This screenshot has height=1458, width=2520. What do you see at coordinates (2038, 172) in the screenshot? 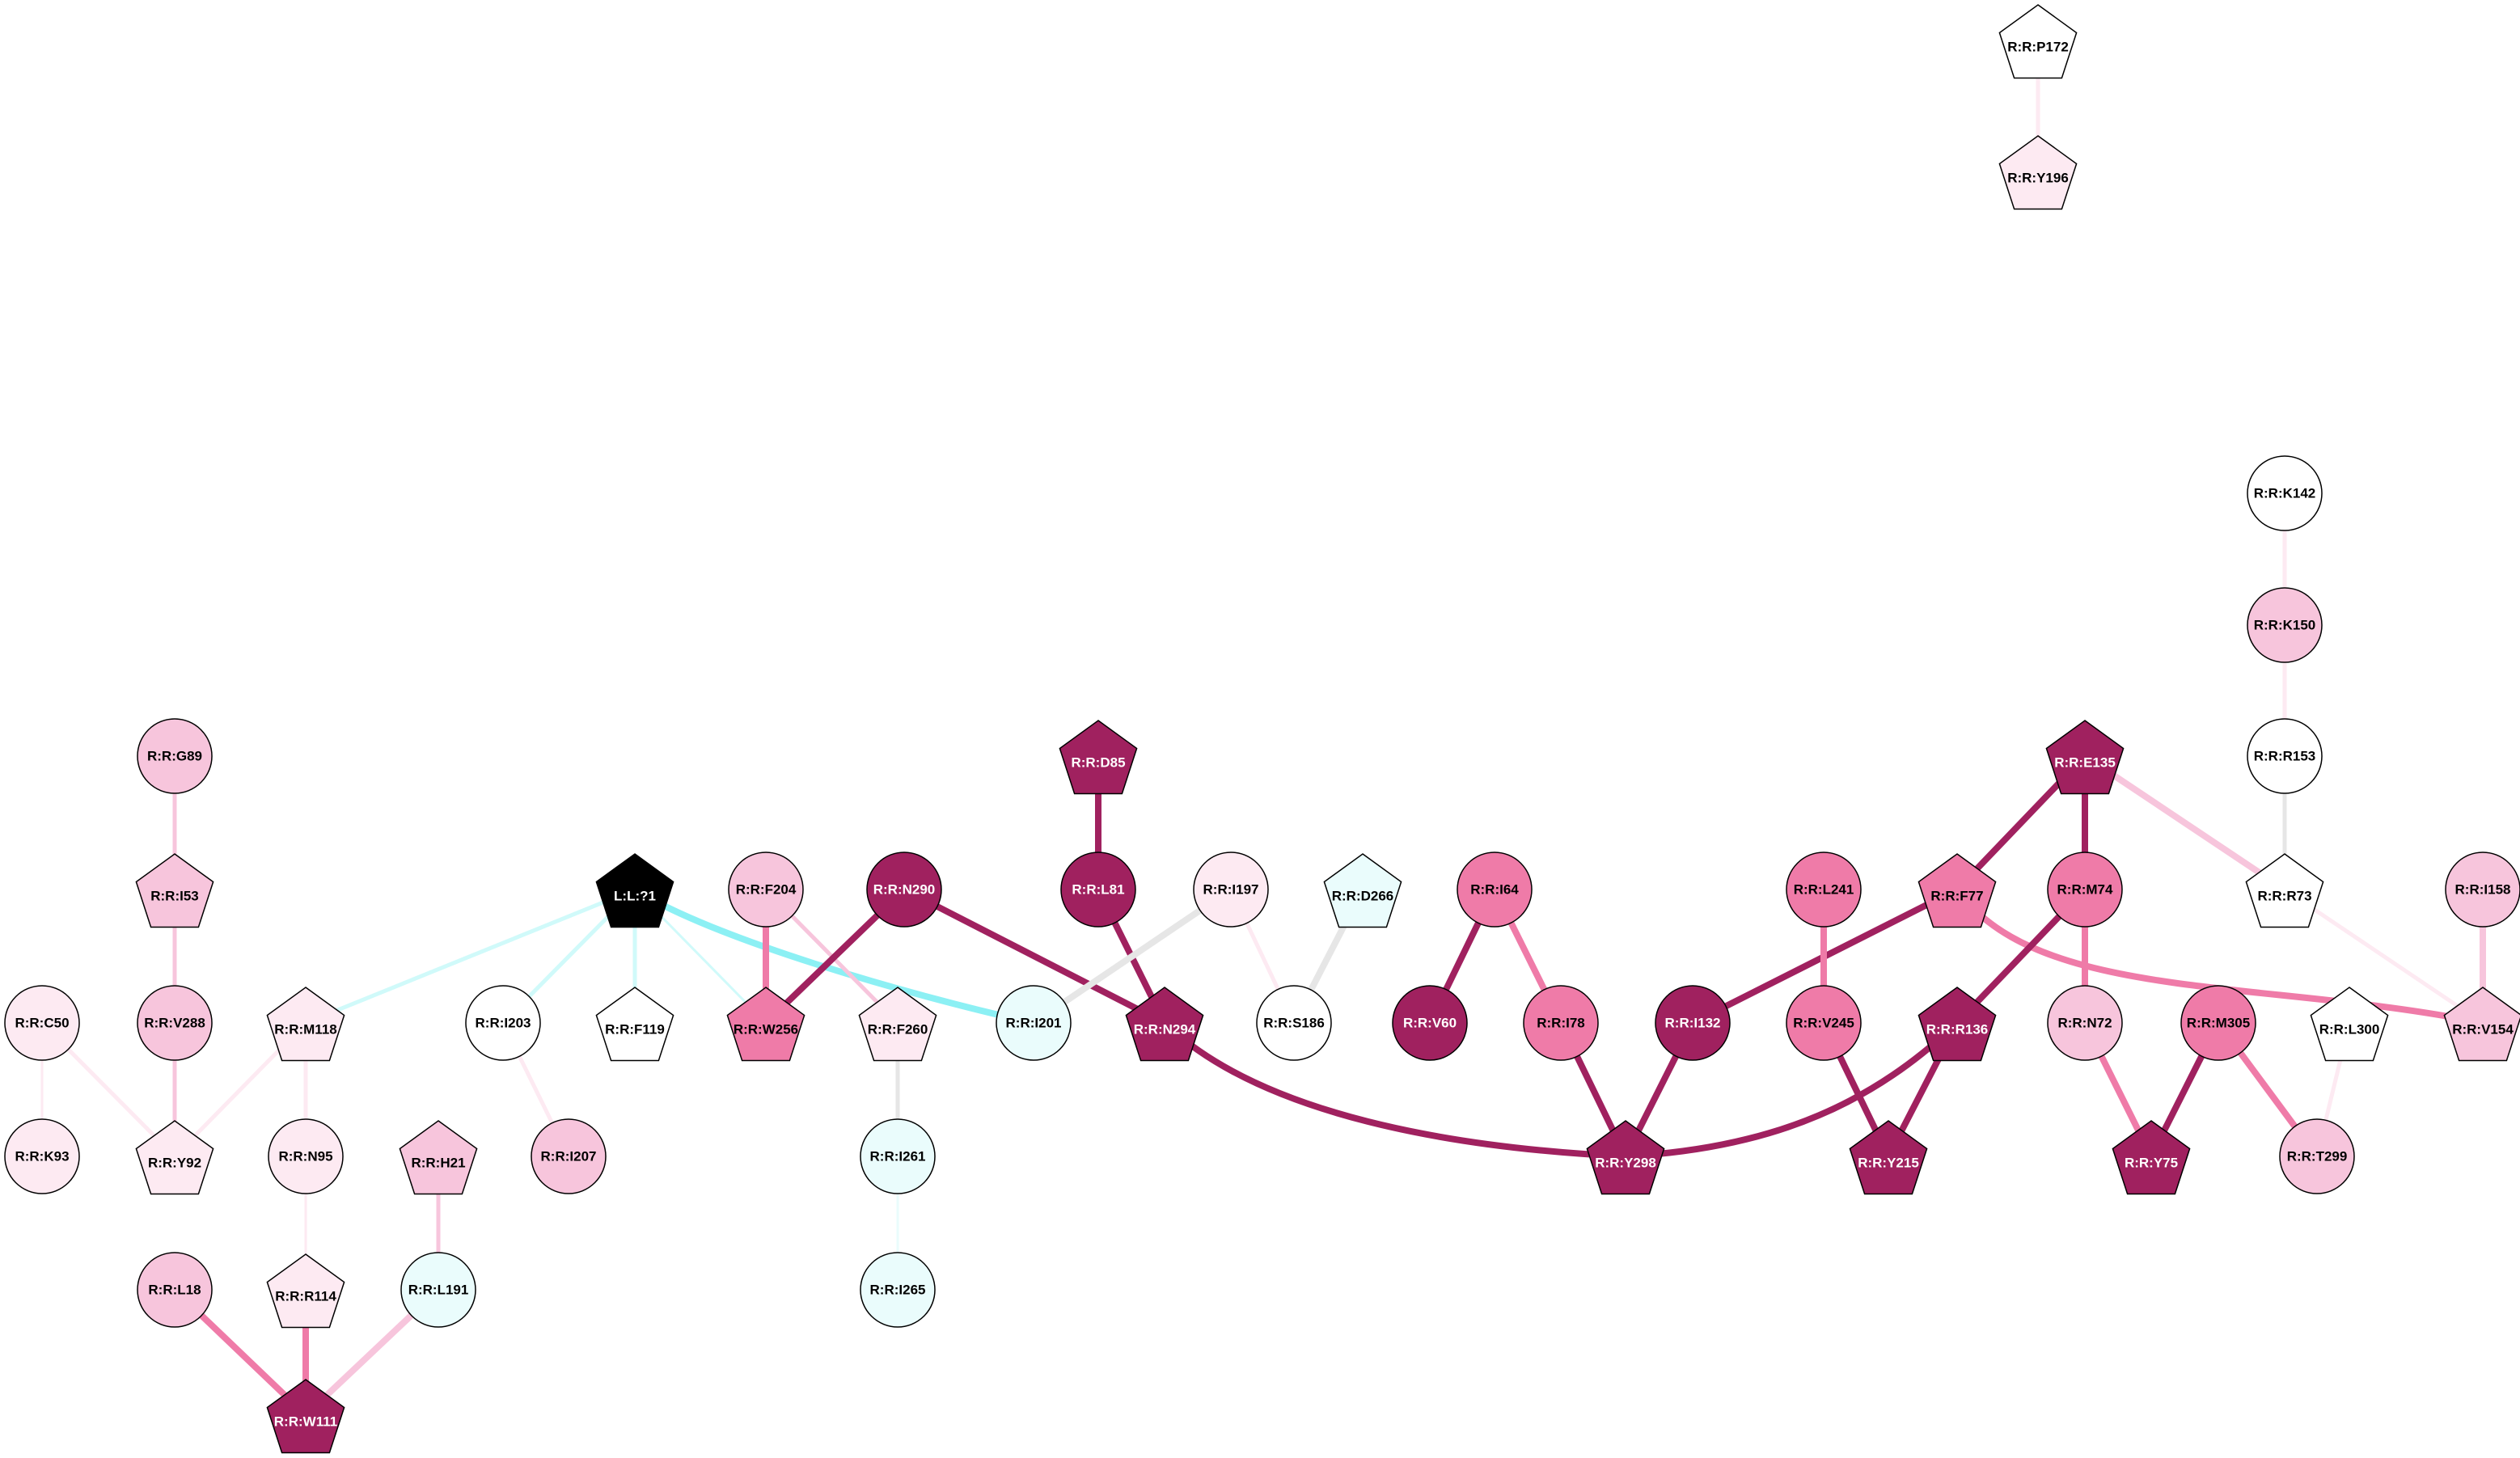
I see `node-r-r-y196: R:R:Y196` at bounding box center [2038, 172].